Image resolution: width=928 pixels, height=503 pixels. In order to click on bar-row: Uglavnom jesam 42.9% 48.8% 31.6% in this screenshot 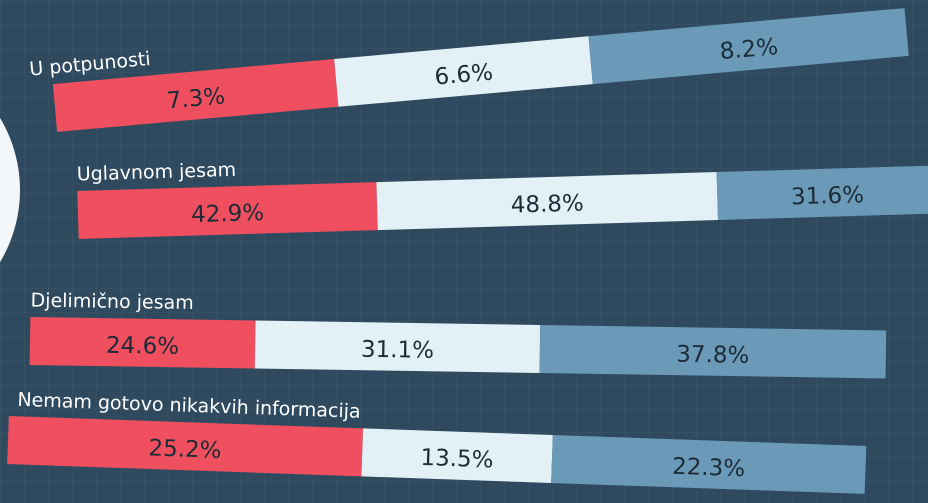, I will do `click(502, 199)`.